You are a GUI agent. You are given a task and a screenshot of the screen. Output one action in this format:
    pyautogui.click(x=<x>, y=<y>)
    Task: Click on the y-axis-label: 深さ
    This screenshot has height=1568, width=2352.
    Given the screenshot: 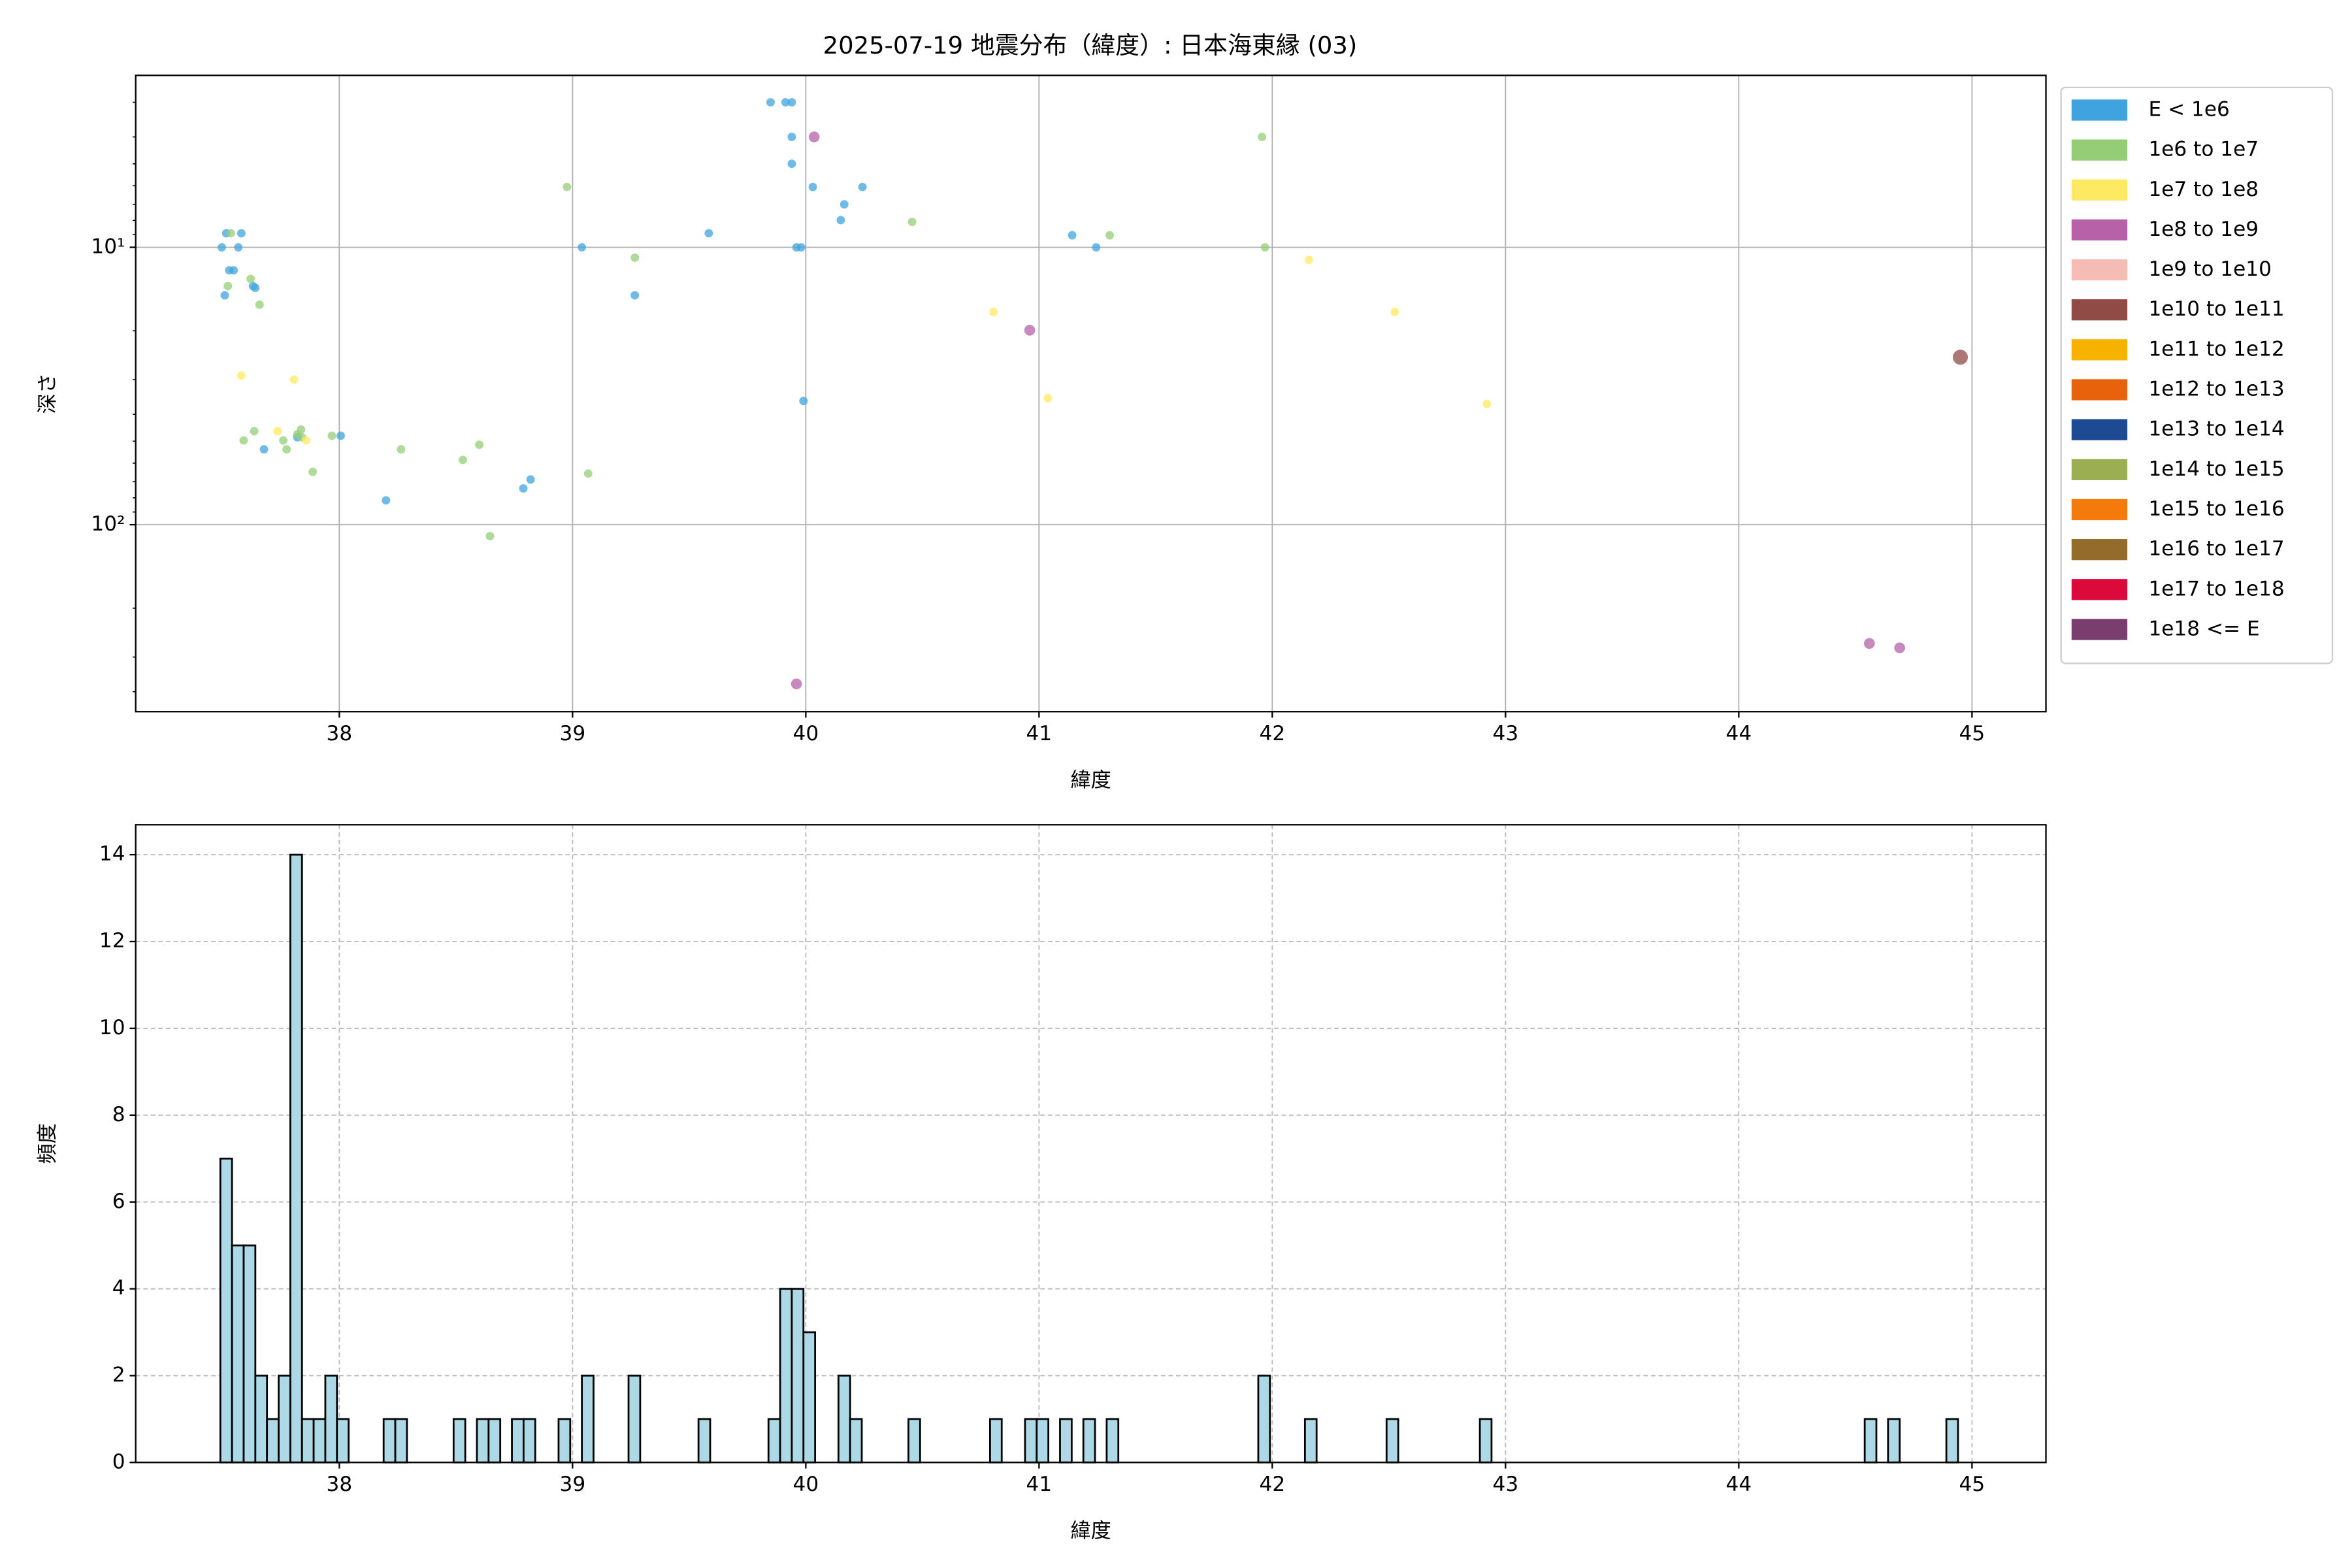 What is the action you would take?
    pyautogui.click(x=47, y=393)
    